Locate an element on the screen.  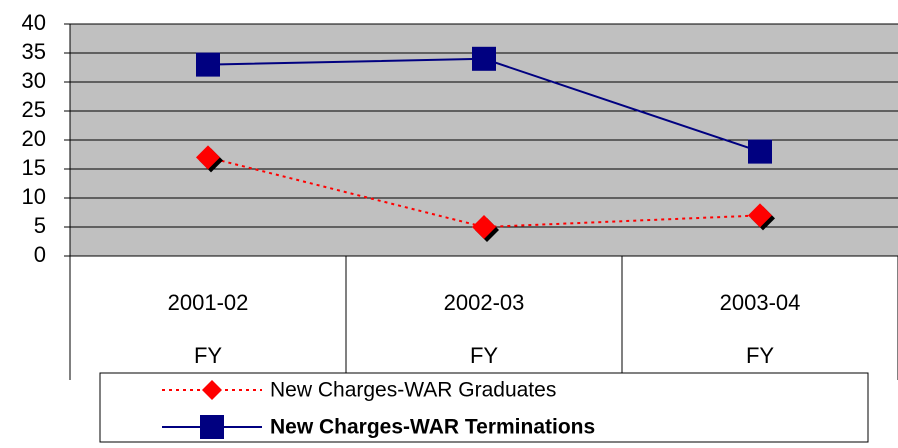
y-tick-label: 15 is located at coordinates (34, 167).